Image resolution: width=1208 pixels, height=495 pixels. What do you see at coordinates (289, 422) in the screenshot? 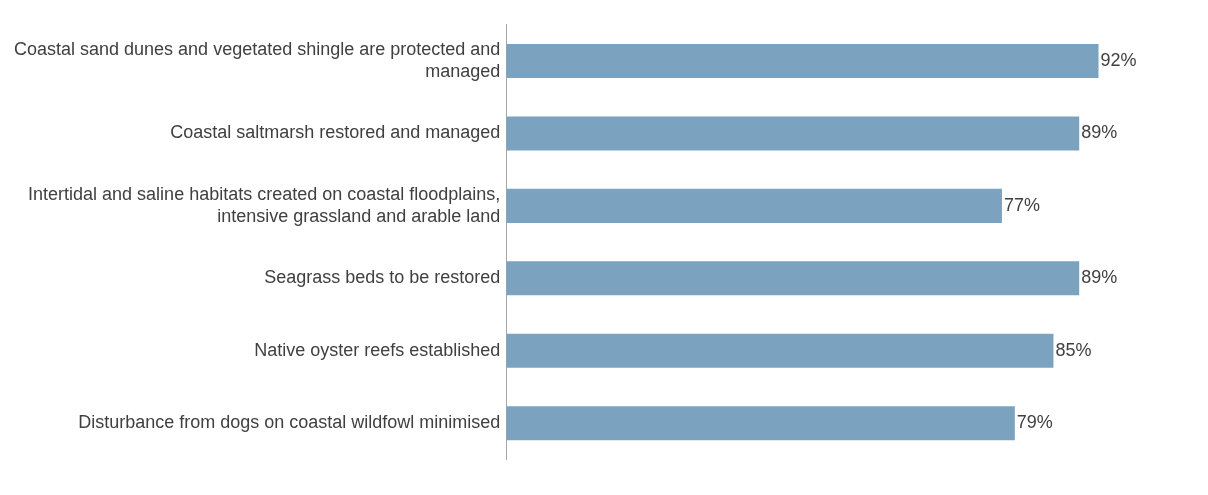
I see `y-tick-label: Disturbance from dogs on coastal wildfowl minimised` at bounding box center [289, 422].